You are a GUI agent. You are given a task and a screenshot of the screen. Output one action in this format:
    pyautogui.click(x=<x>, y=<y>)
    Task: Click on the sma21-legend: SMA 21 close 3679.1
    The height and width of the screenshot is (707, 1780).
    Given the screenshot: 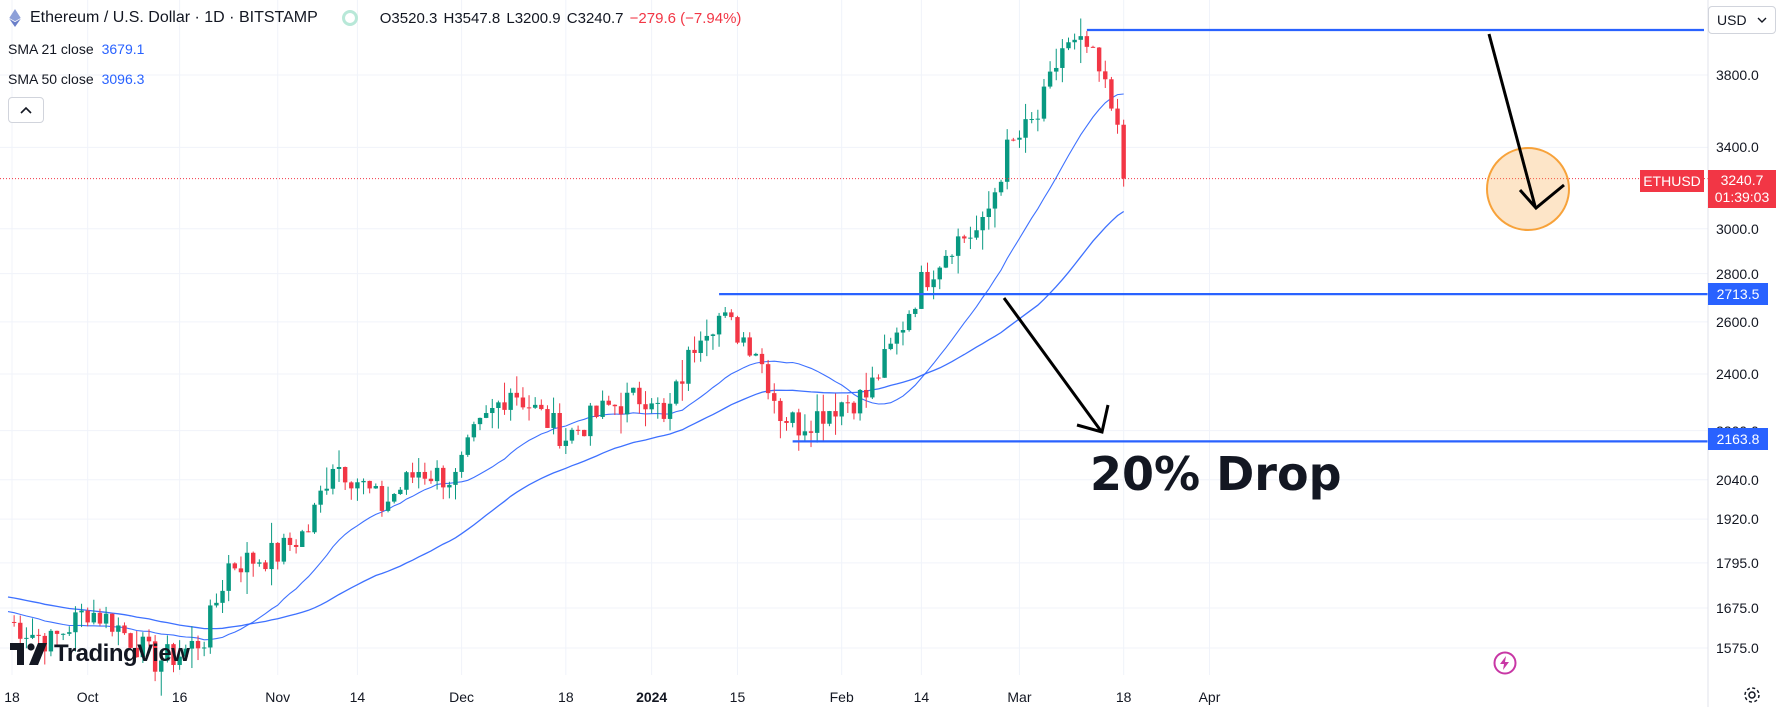 What is the action you would take?
    pyautogui.click(x=76, y=49)
    